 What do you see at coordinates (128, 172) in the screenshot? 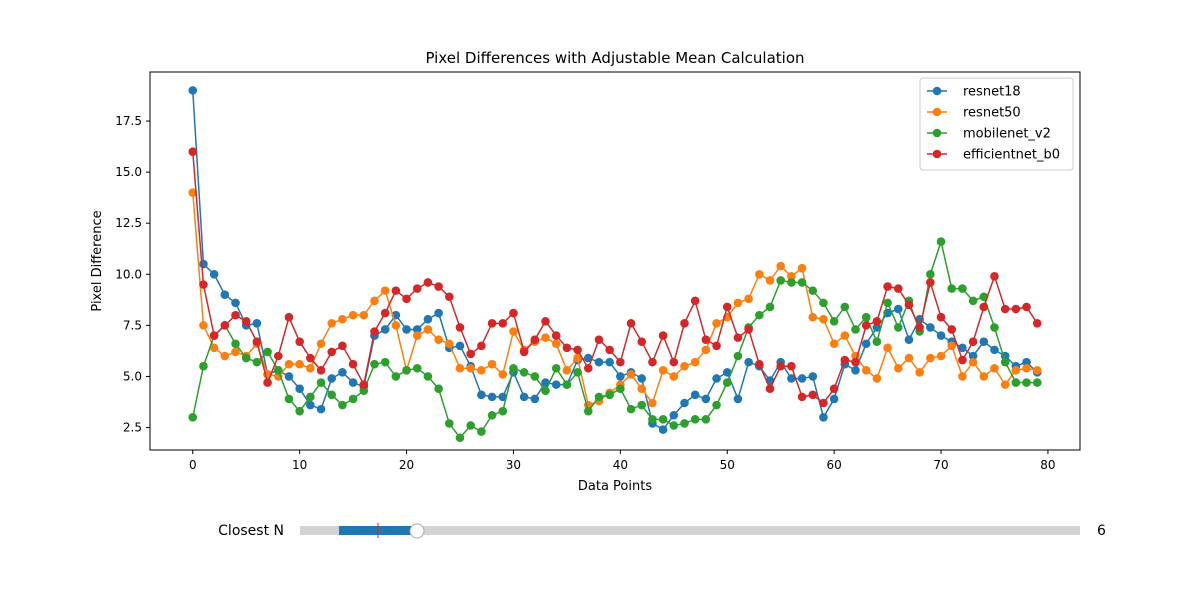
I see `y-tick-label: 15.0` at bounding box center [128, 172].